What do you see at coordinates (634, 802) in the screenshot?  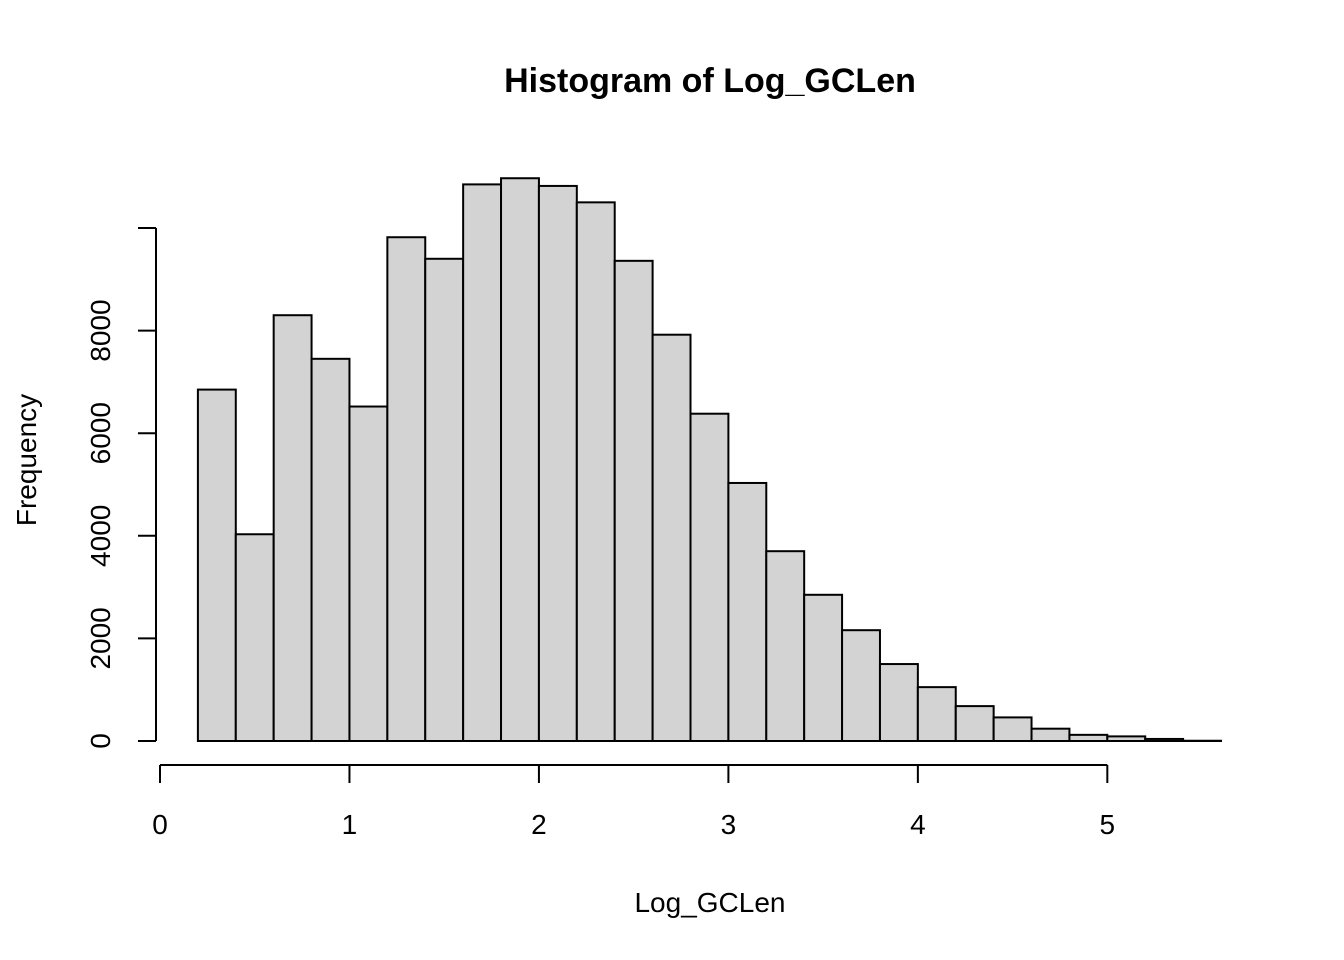 I see `x-axis: 0 1 2 3 4 5` at bounding box center [634, 802].